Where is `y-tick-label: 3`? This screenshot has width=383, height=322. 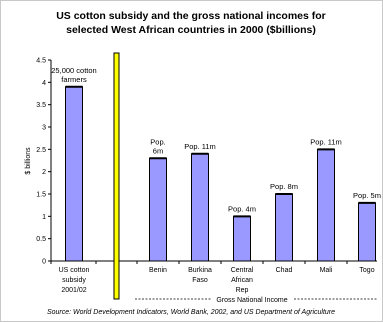 y-tick-label: 3 is located at coordinates (44, 128).